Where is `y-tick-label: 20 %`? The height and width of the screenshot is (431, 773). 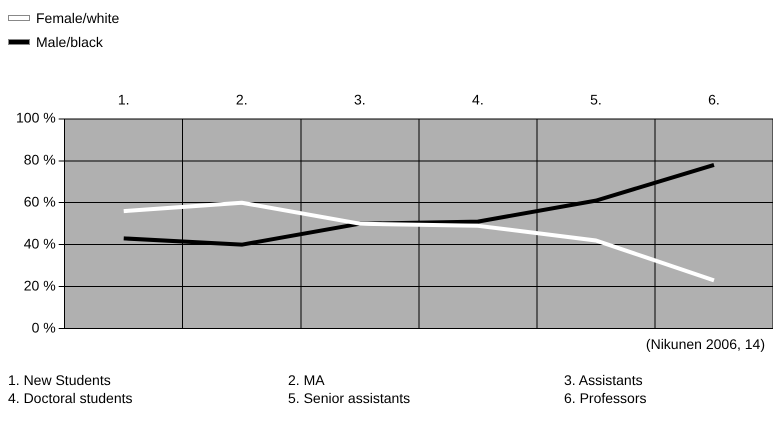 y-tick-label: 20 % is located at coordinates (40, 286).